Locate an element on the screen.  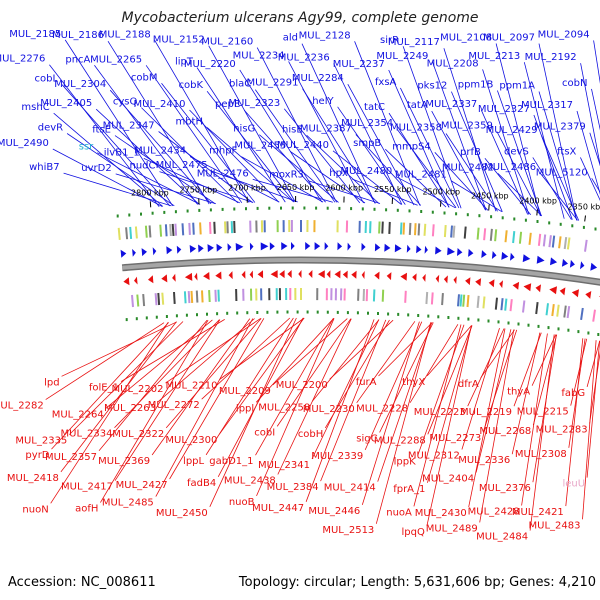
forward-gene-label: MUL_2276 is located at coordinates (22, 59).